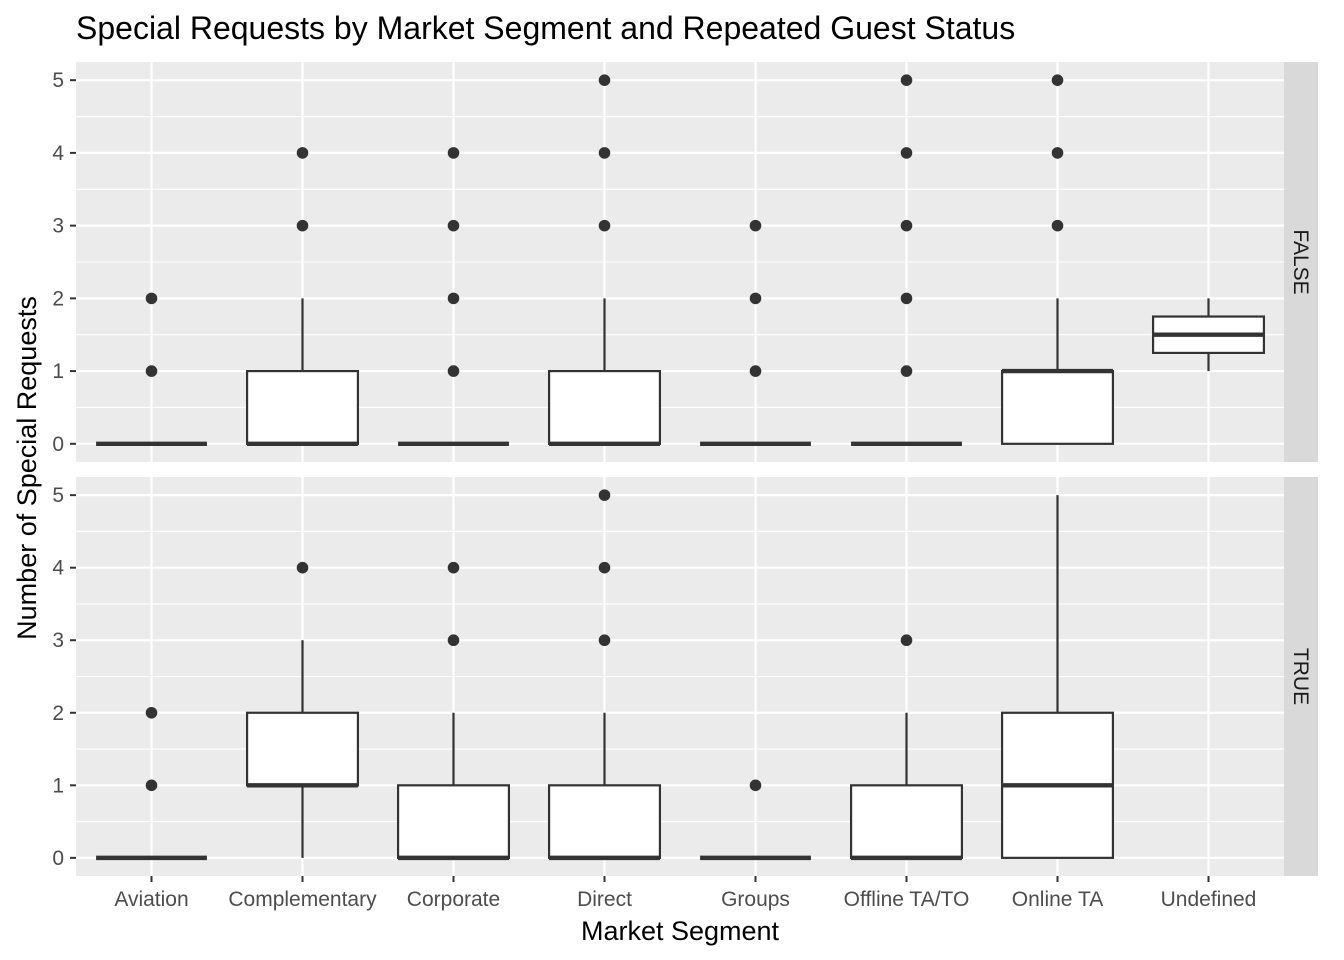  What do you see at coordinates (1209, 899) in the screenshot?
I see `x-tick-label: Undefined` at bounding box center [1209, 899].